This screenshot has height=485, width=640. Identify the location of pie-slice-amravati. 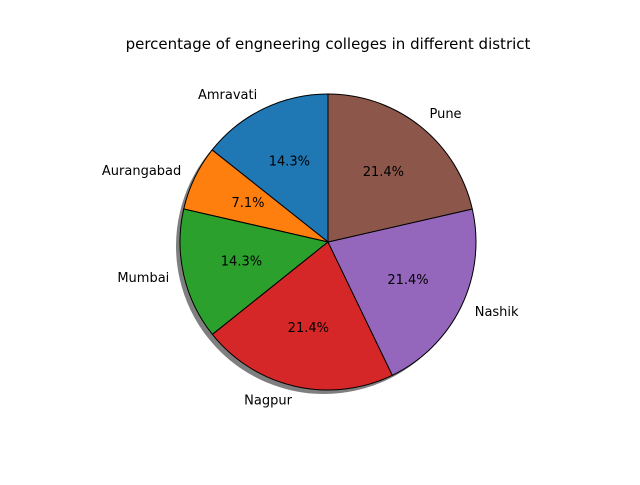
(270, 168).